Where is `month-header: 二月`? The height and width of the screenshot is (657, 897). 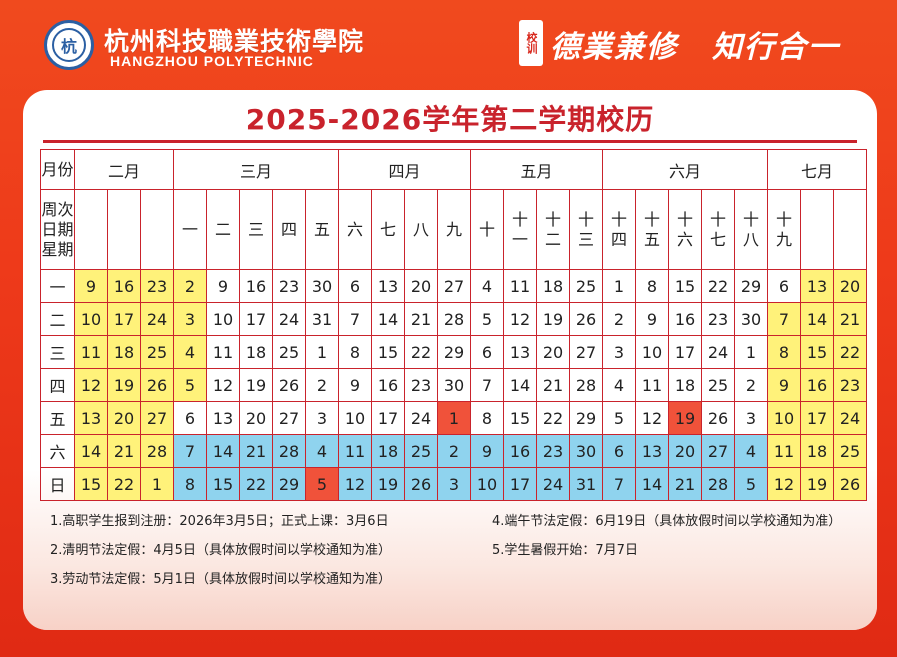
month-header: 二月 is located at coordinates (124, 169).